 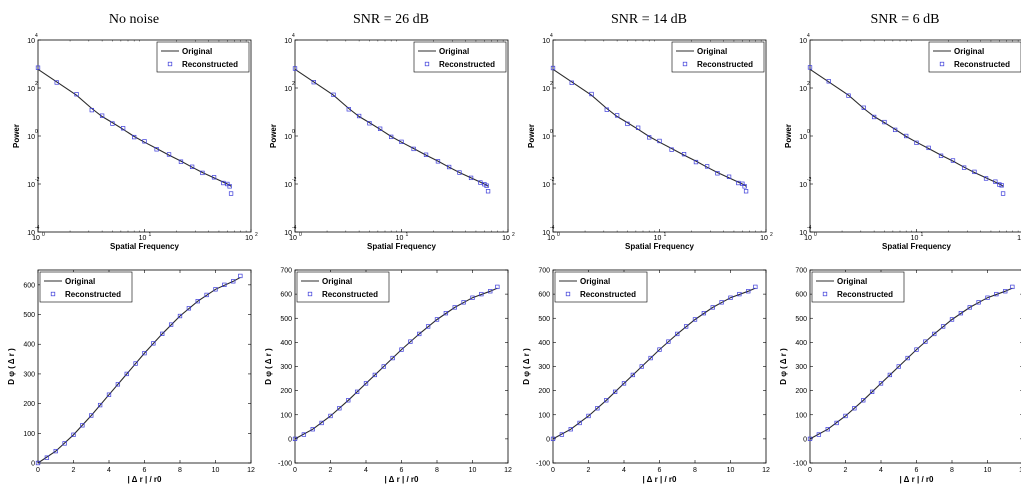 I want to click on y-tick-label: 0, so click(x=805, y=439).